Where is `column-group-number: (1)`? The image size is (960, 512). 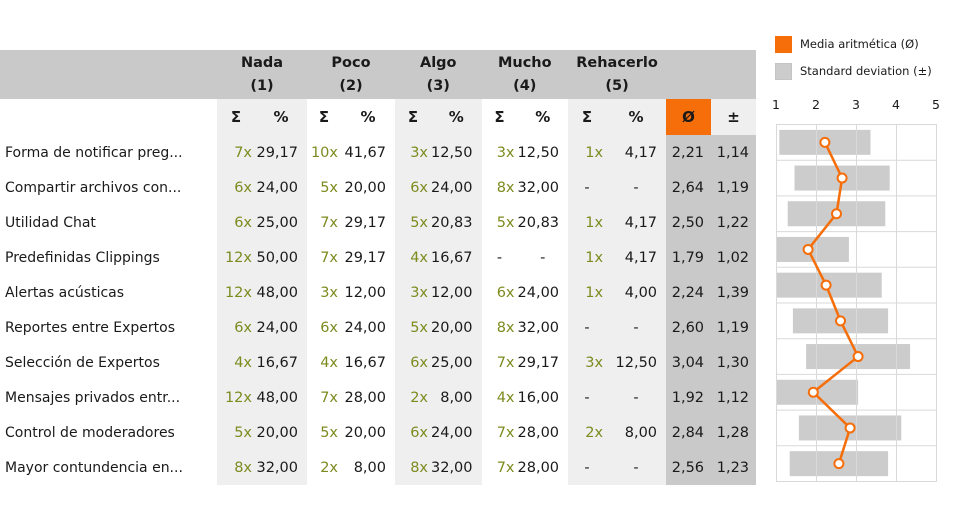 column-group-number: (1) is located at coordinates (262, 85).